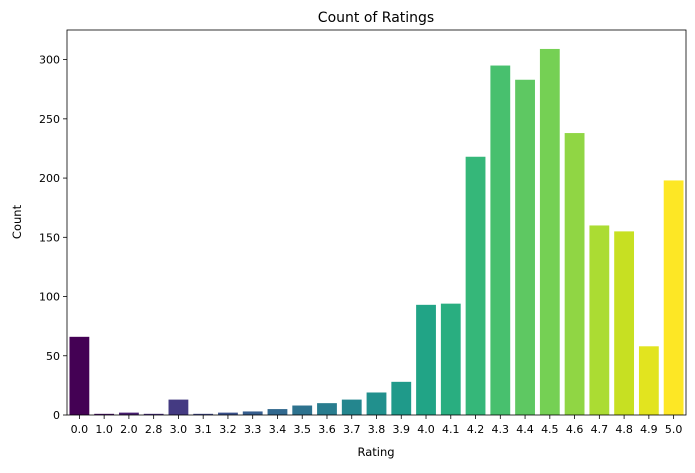  Describe the element at coordinates (351, 407) in the screenshot. I see `bar-3.7` at that location.